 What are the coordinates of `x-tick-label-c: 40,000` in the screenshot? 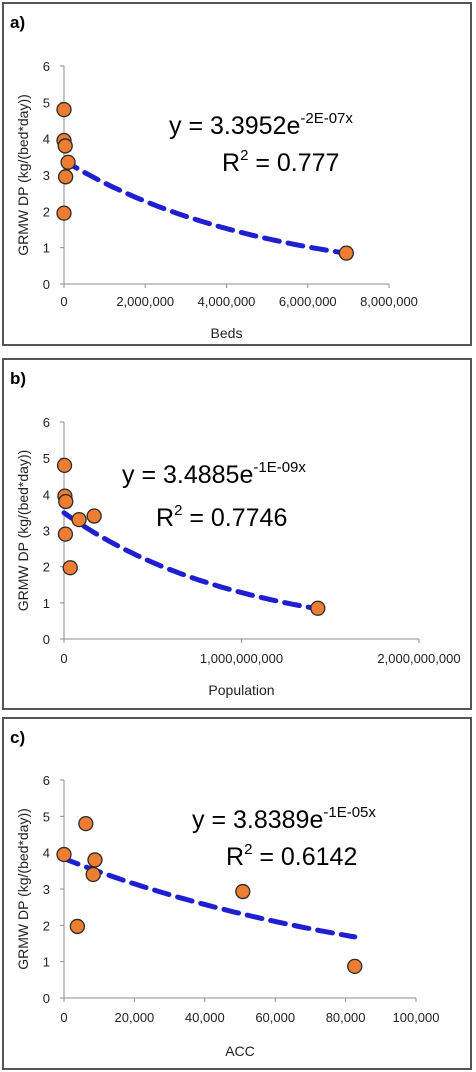 It's located at (205, 1017).